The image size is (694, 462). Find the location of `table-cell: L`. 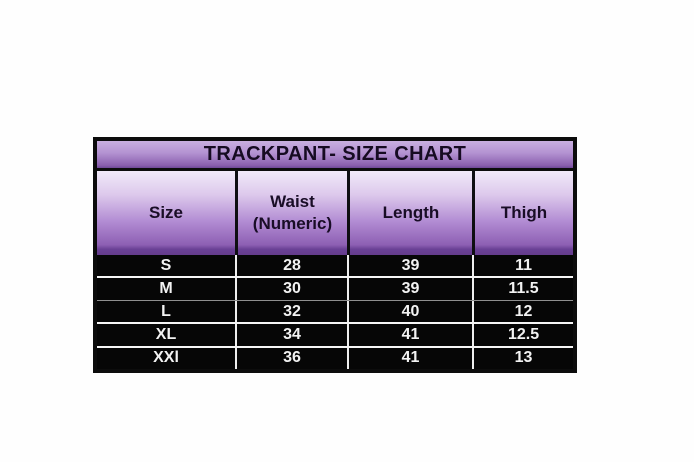

table-cell: L is located at coordinates (166, 311).